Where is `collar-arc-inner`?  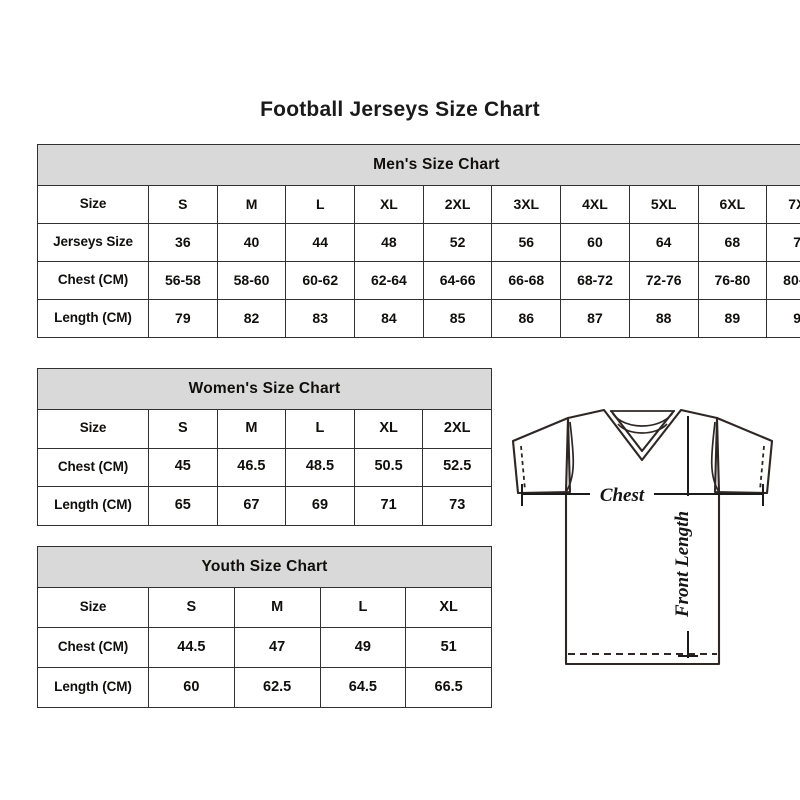 collar-arc-inner is located at coordinates (642, 428).